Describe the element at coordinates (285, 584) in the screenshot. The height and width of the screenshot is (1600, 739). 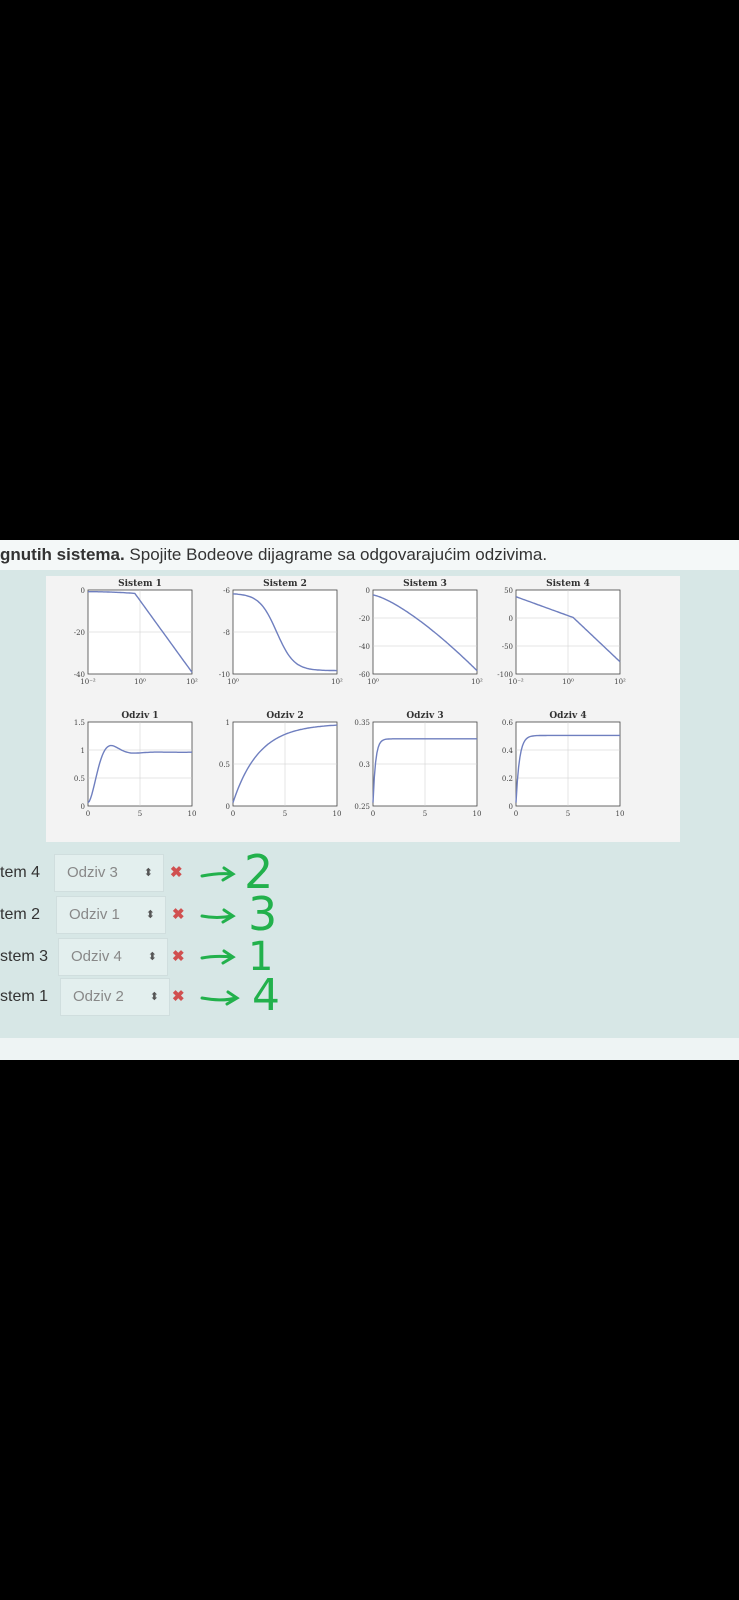
I see `plot-title: Sistem 2` at that location.